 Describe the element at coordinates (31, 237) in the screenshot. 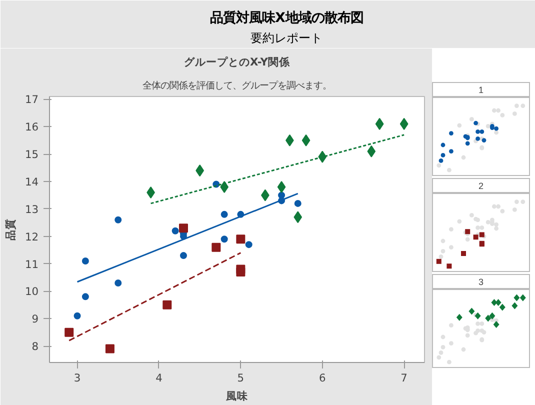

I see `y-tick-label: 12` at that location.